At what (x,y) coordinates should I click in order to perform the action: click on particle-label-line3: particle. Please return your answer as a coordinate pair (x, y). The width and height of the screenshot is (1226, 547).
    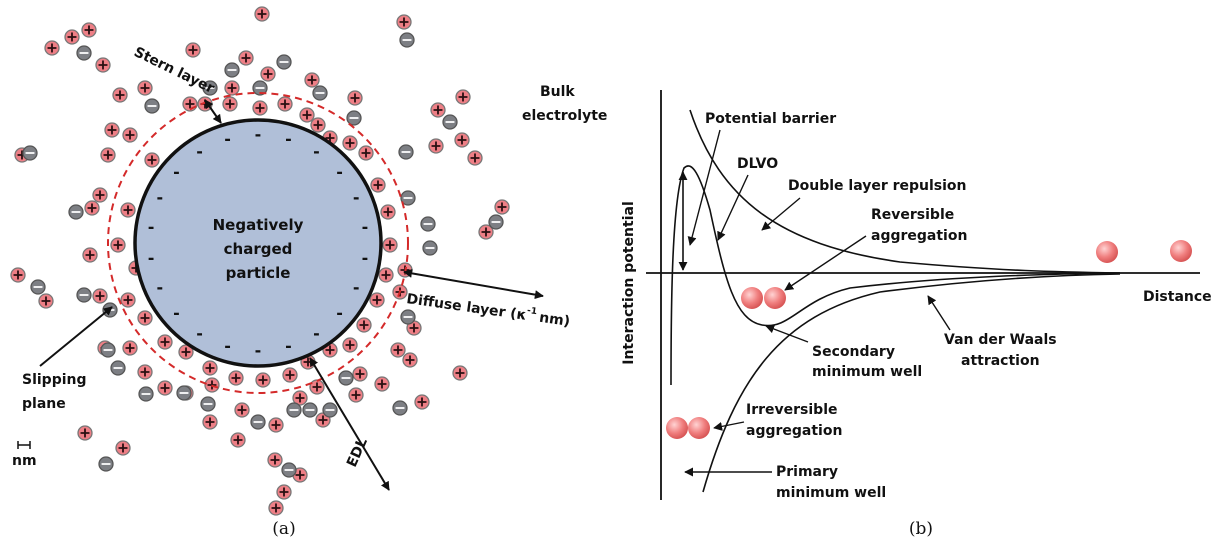
    Looking at the image, I should click on (258, 273).